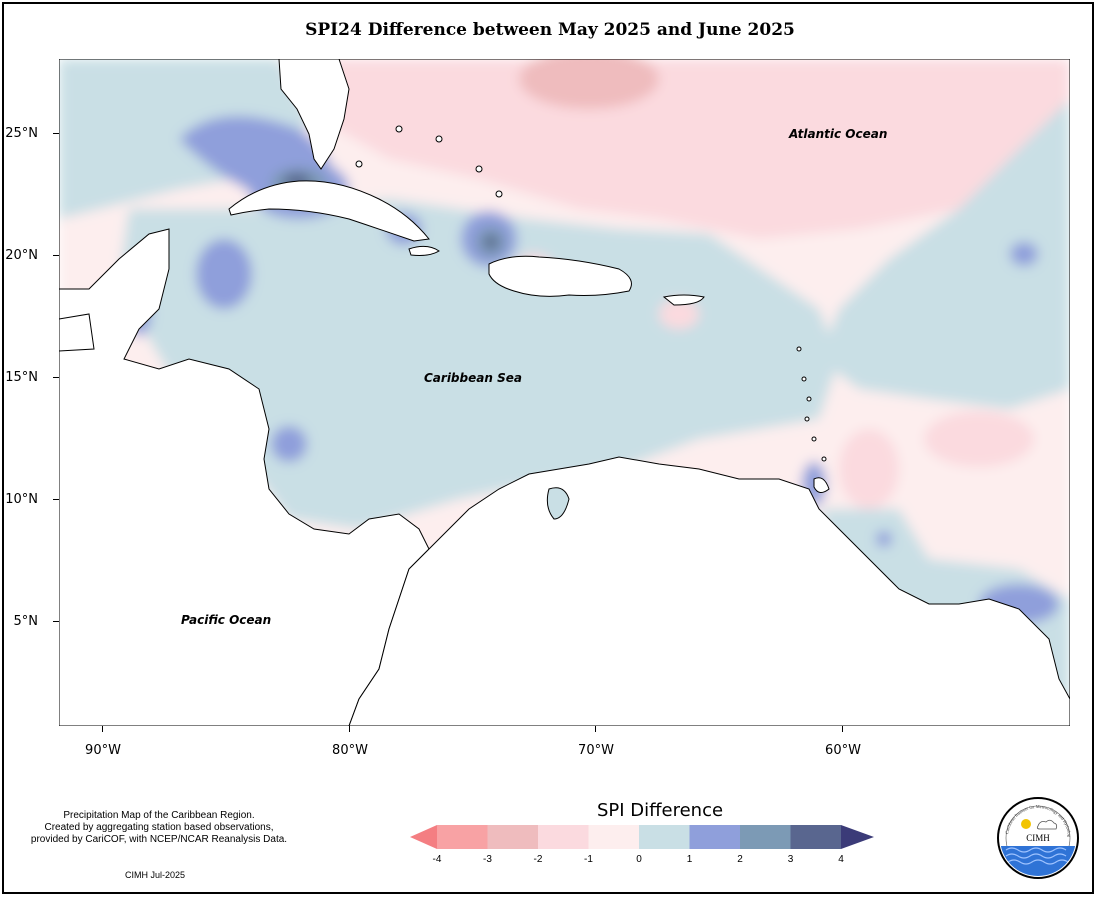 The width and height of the screenshot is (1100, 900). Describe the element at coordinates (21, 133) in the screenshot. I see `y-label-25n: 25°N` at that location.